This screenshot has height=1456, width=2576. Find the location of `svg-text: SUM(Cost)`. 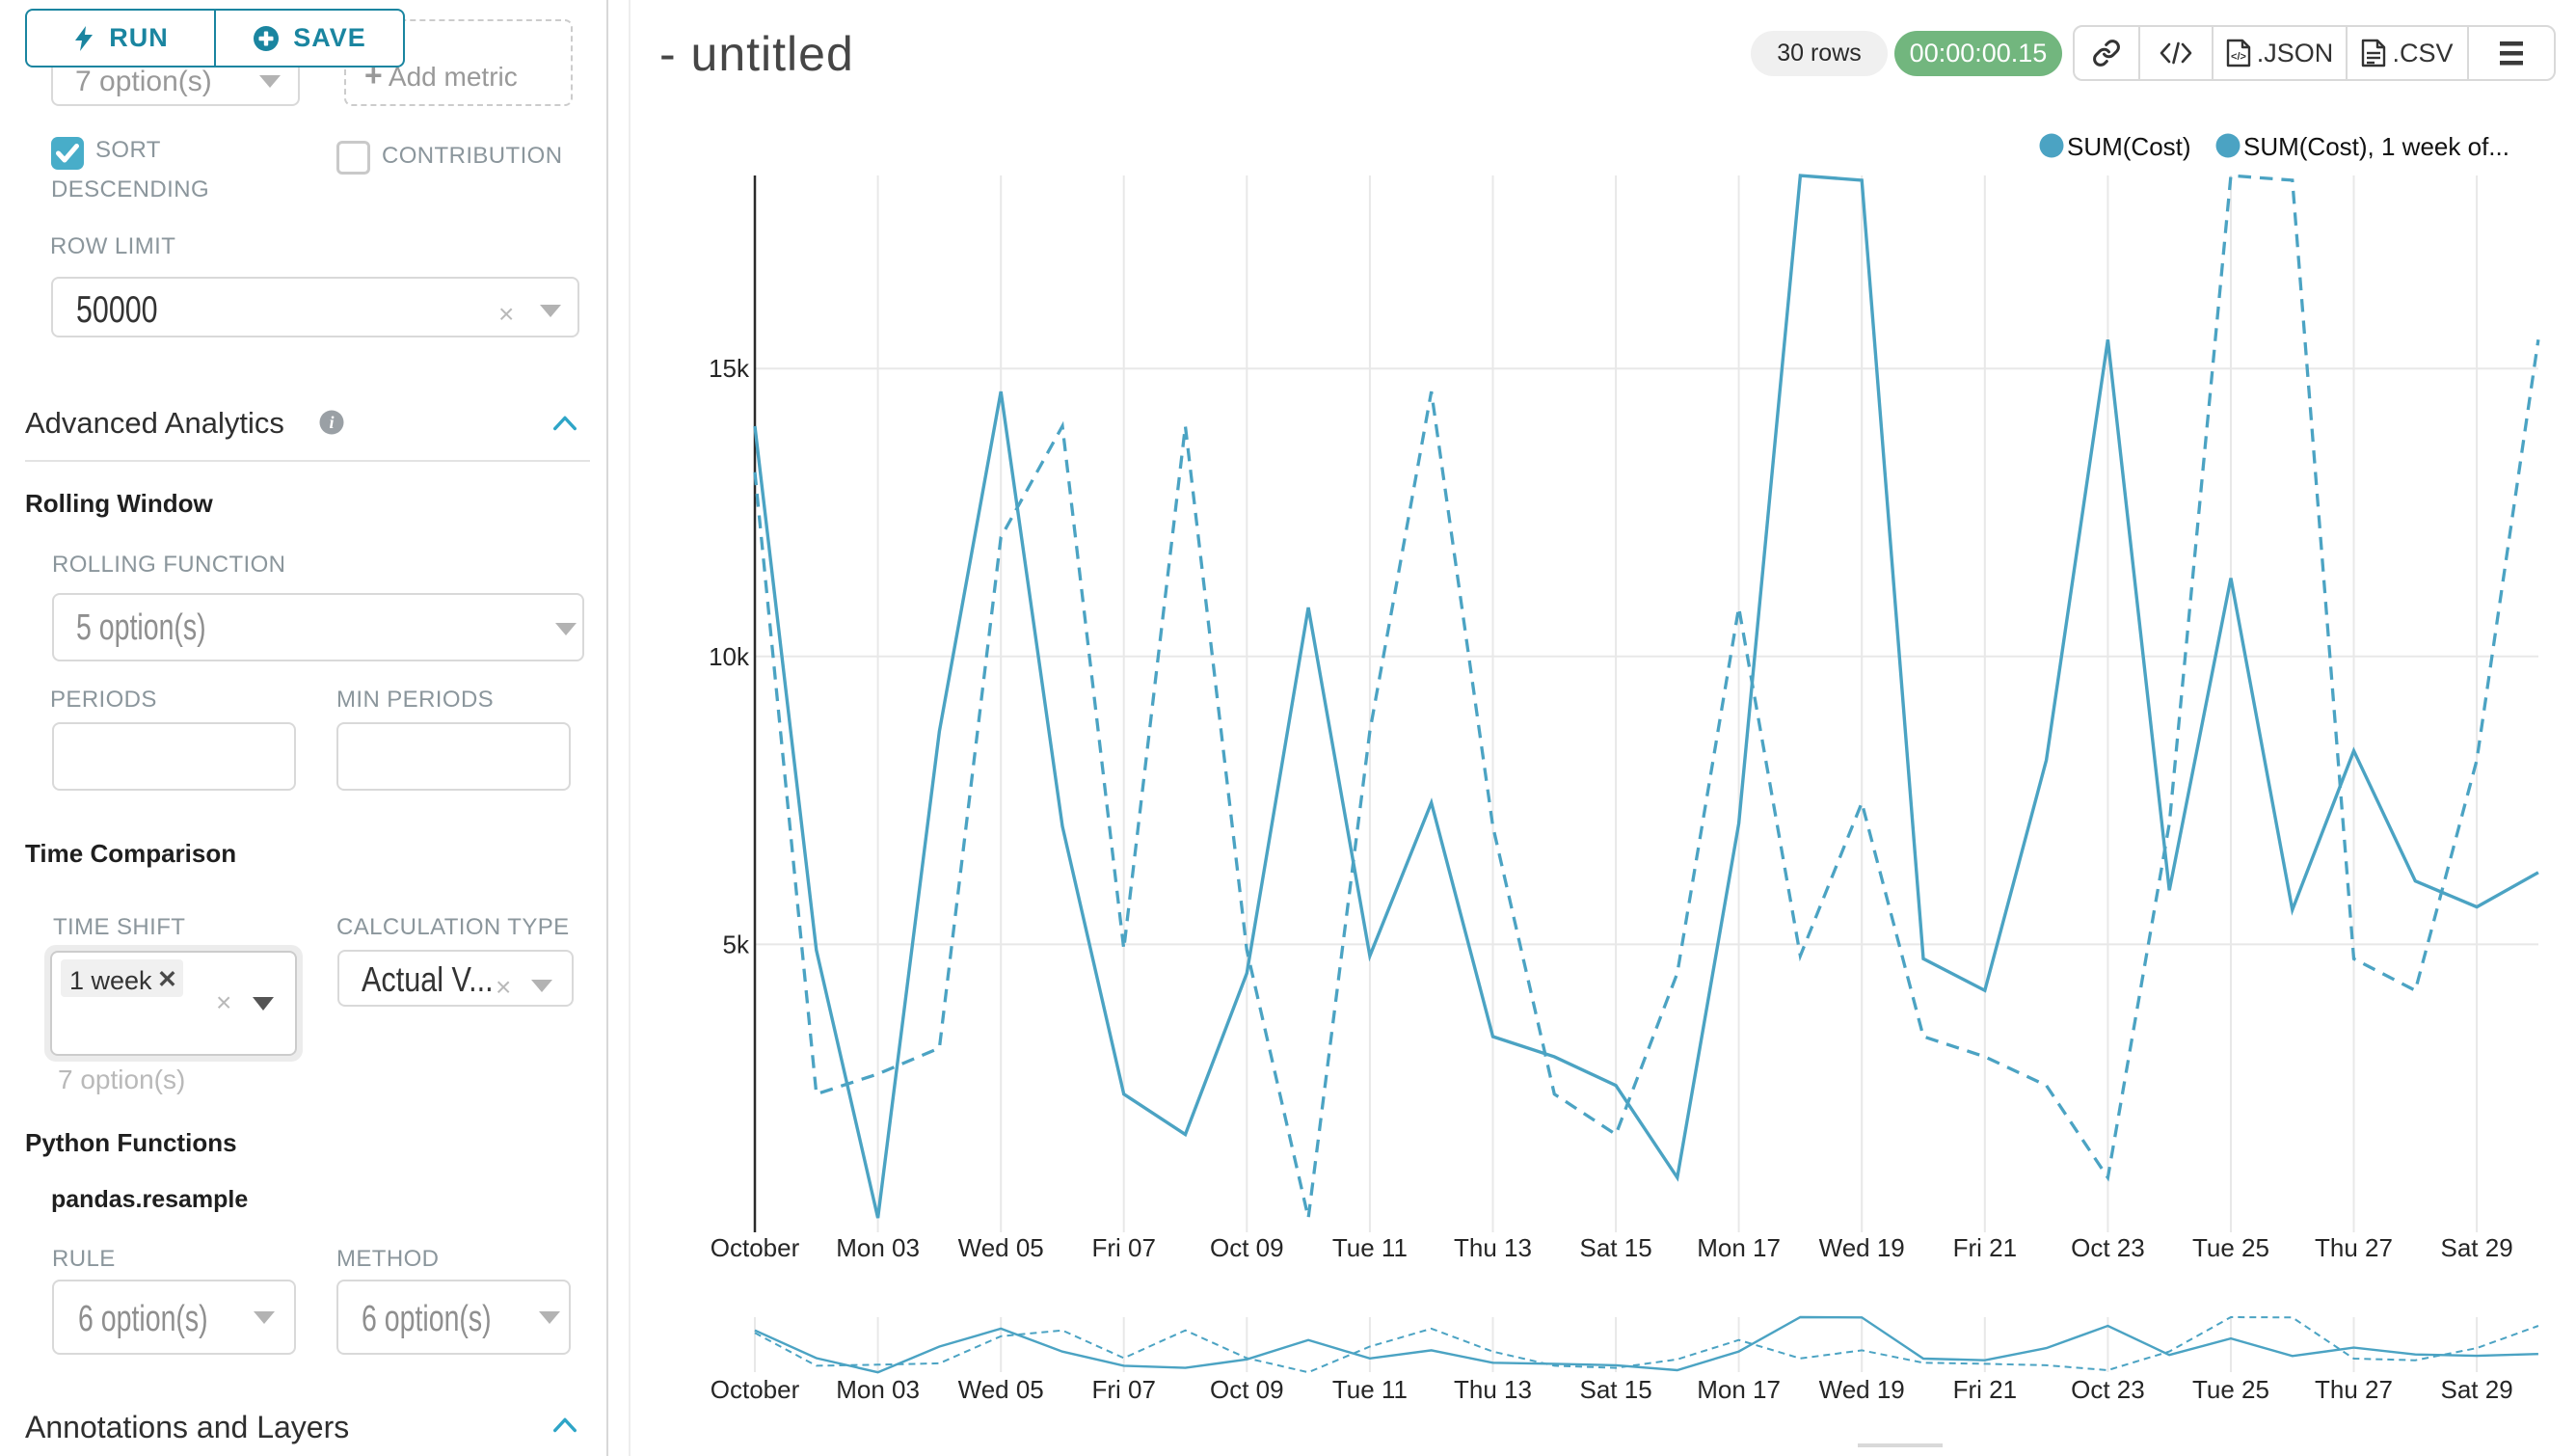

svg-text: SUM(Cost) is located at coordinates (2129, 146).